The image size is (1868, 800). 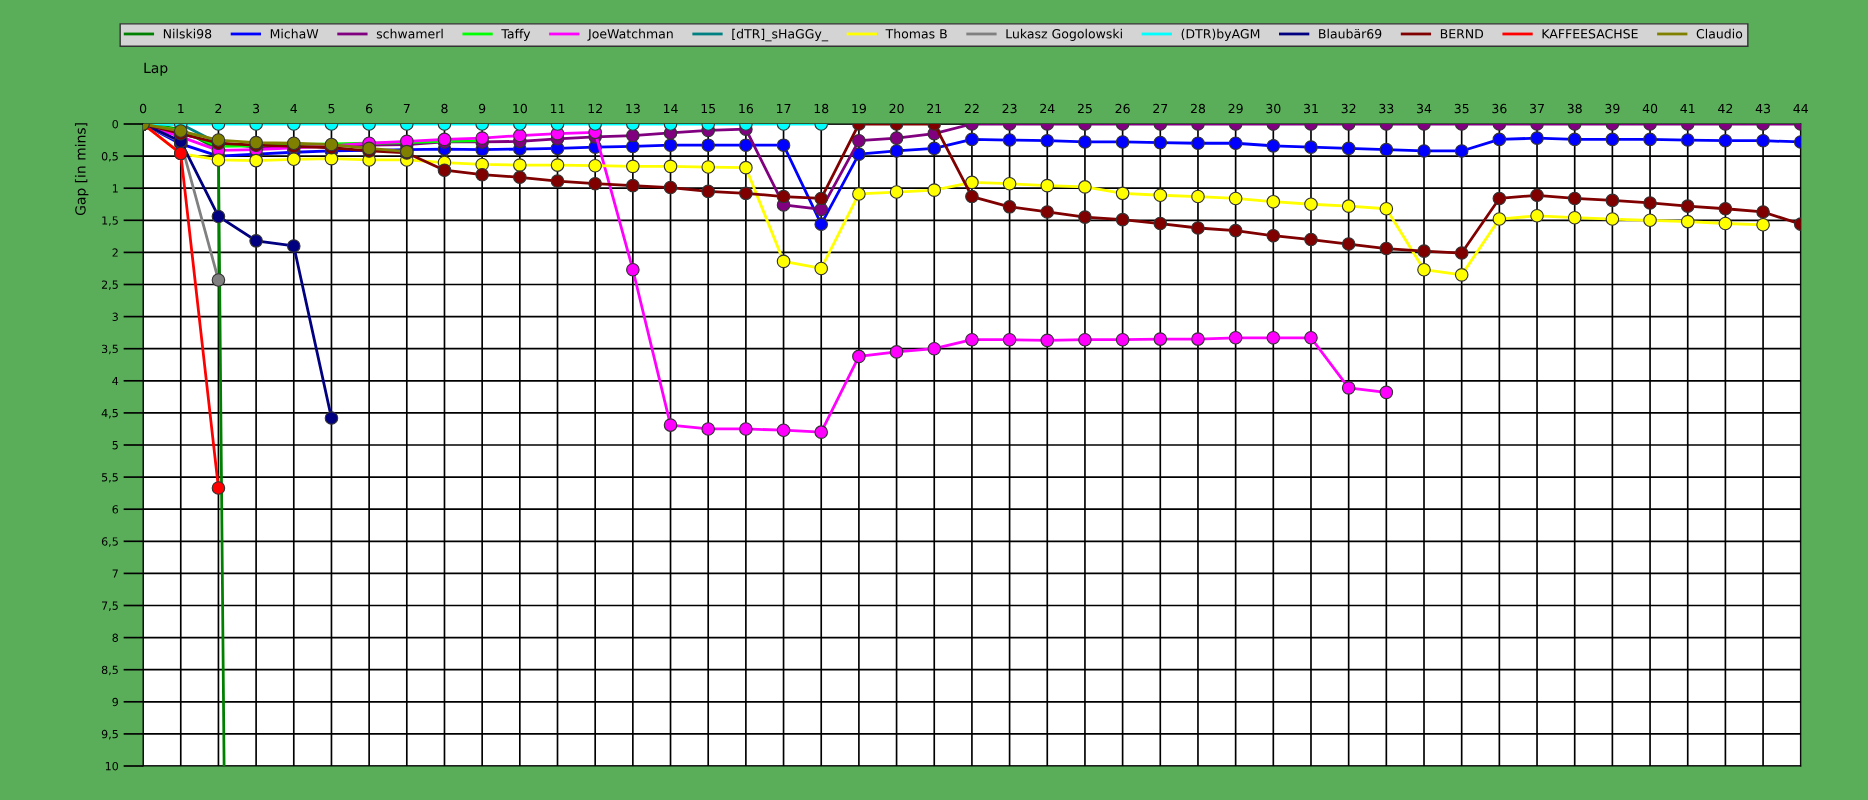 What do you see at coordinates (109, 285) in the screenshot?
I see `y-tick-label: 2,5` at bounding box center [109, 285].